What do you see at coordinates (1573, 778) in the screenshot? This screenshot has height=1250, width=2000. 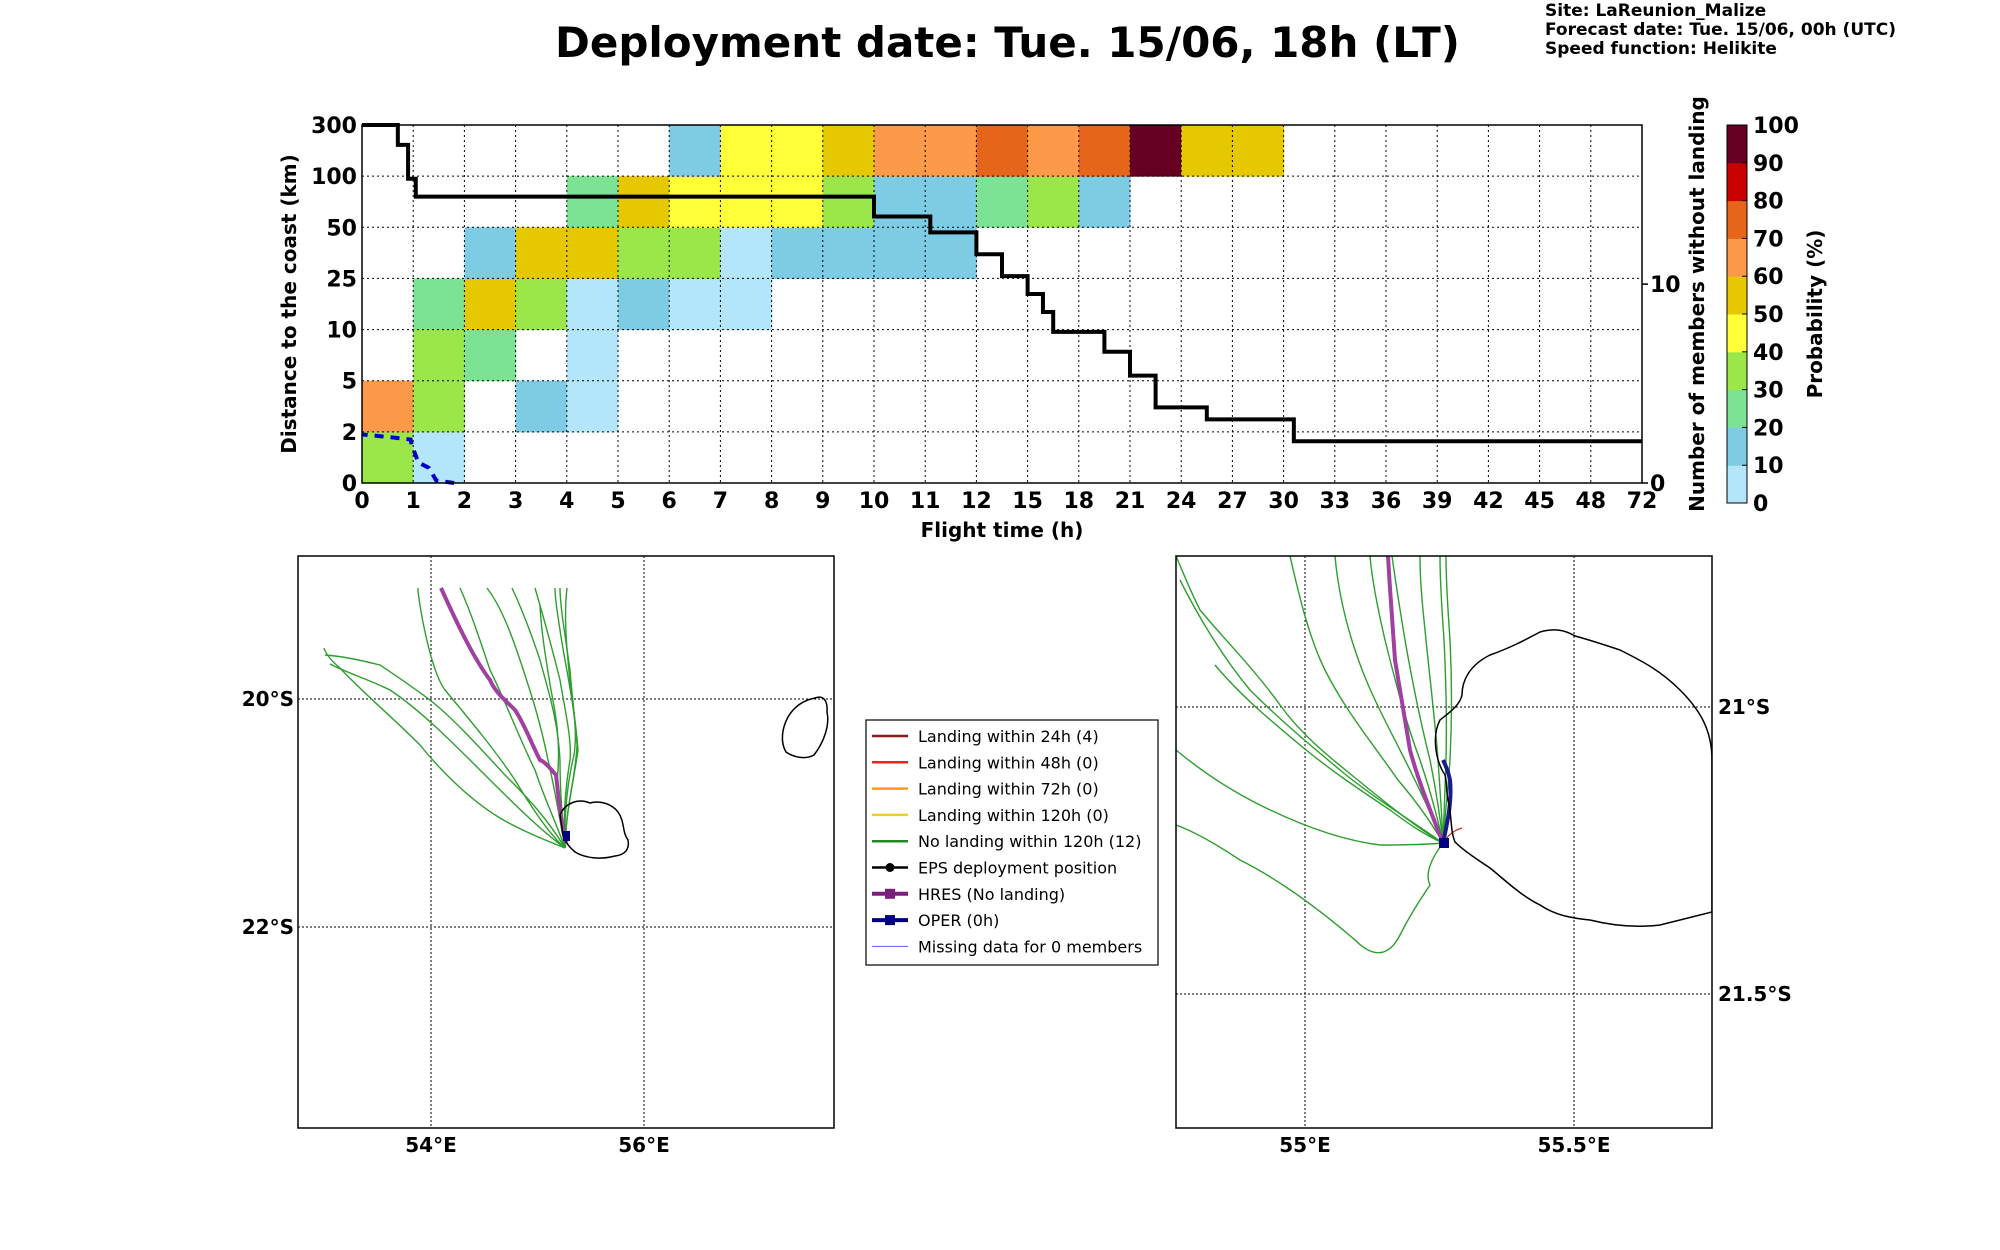 I see `zoom-reunion-coast` at bounding box center [1573, 778].